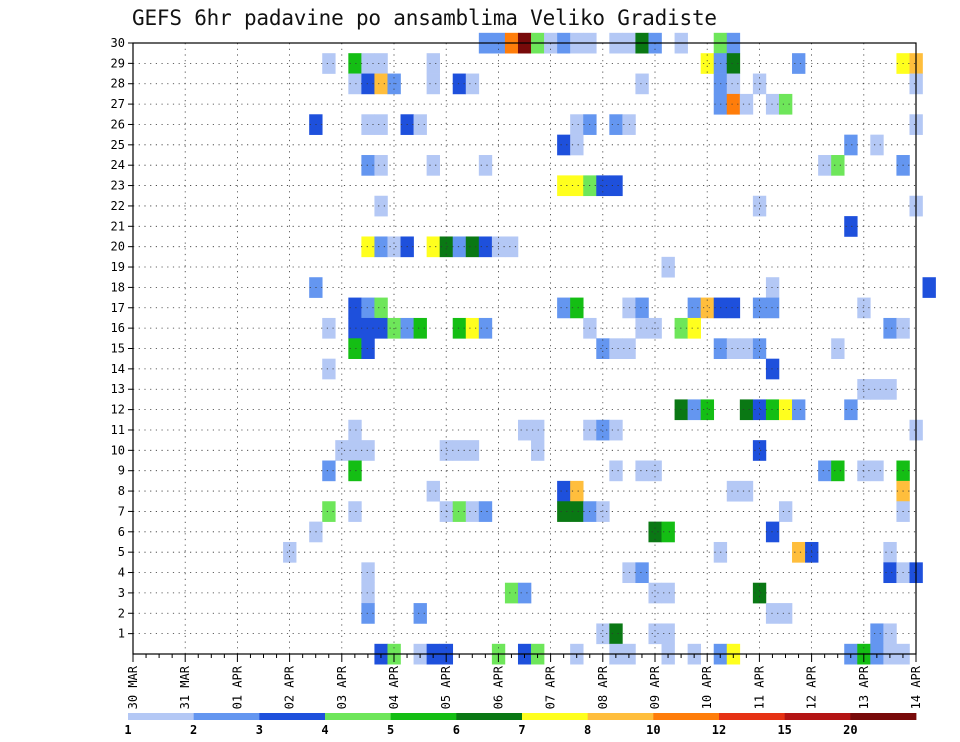 This screenshot has height=742, width=960. Describe the element at coordinates (118, 43) in the screenshot. I see `y-tick-label: 30` at that location.